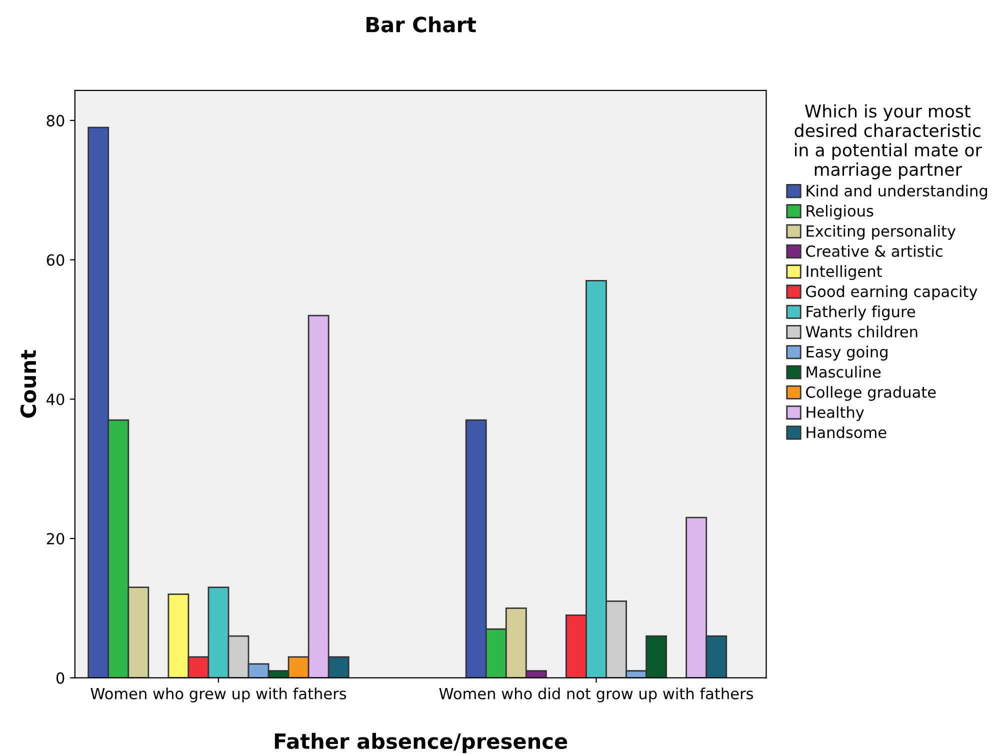 The width and height of the screenshot is (999, 754). Describe the element at coordinates (888, 142) in the screenshot. I see `legend-title: Which is your most desired characteristic in a potential mate or marriage partner` at that location.